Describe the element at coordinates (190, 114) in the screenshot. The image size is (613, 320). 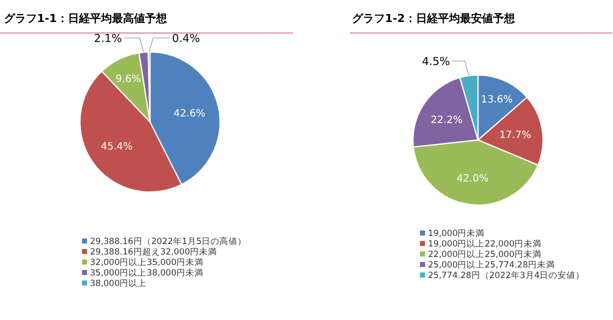
I see `data-label: 42.6%` at that location.